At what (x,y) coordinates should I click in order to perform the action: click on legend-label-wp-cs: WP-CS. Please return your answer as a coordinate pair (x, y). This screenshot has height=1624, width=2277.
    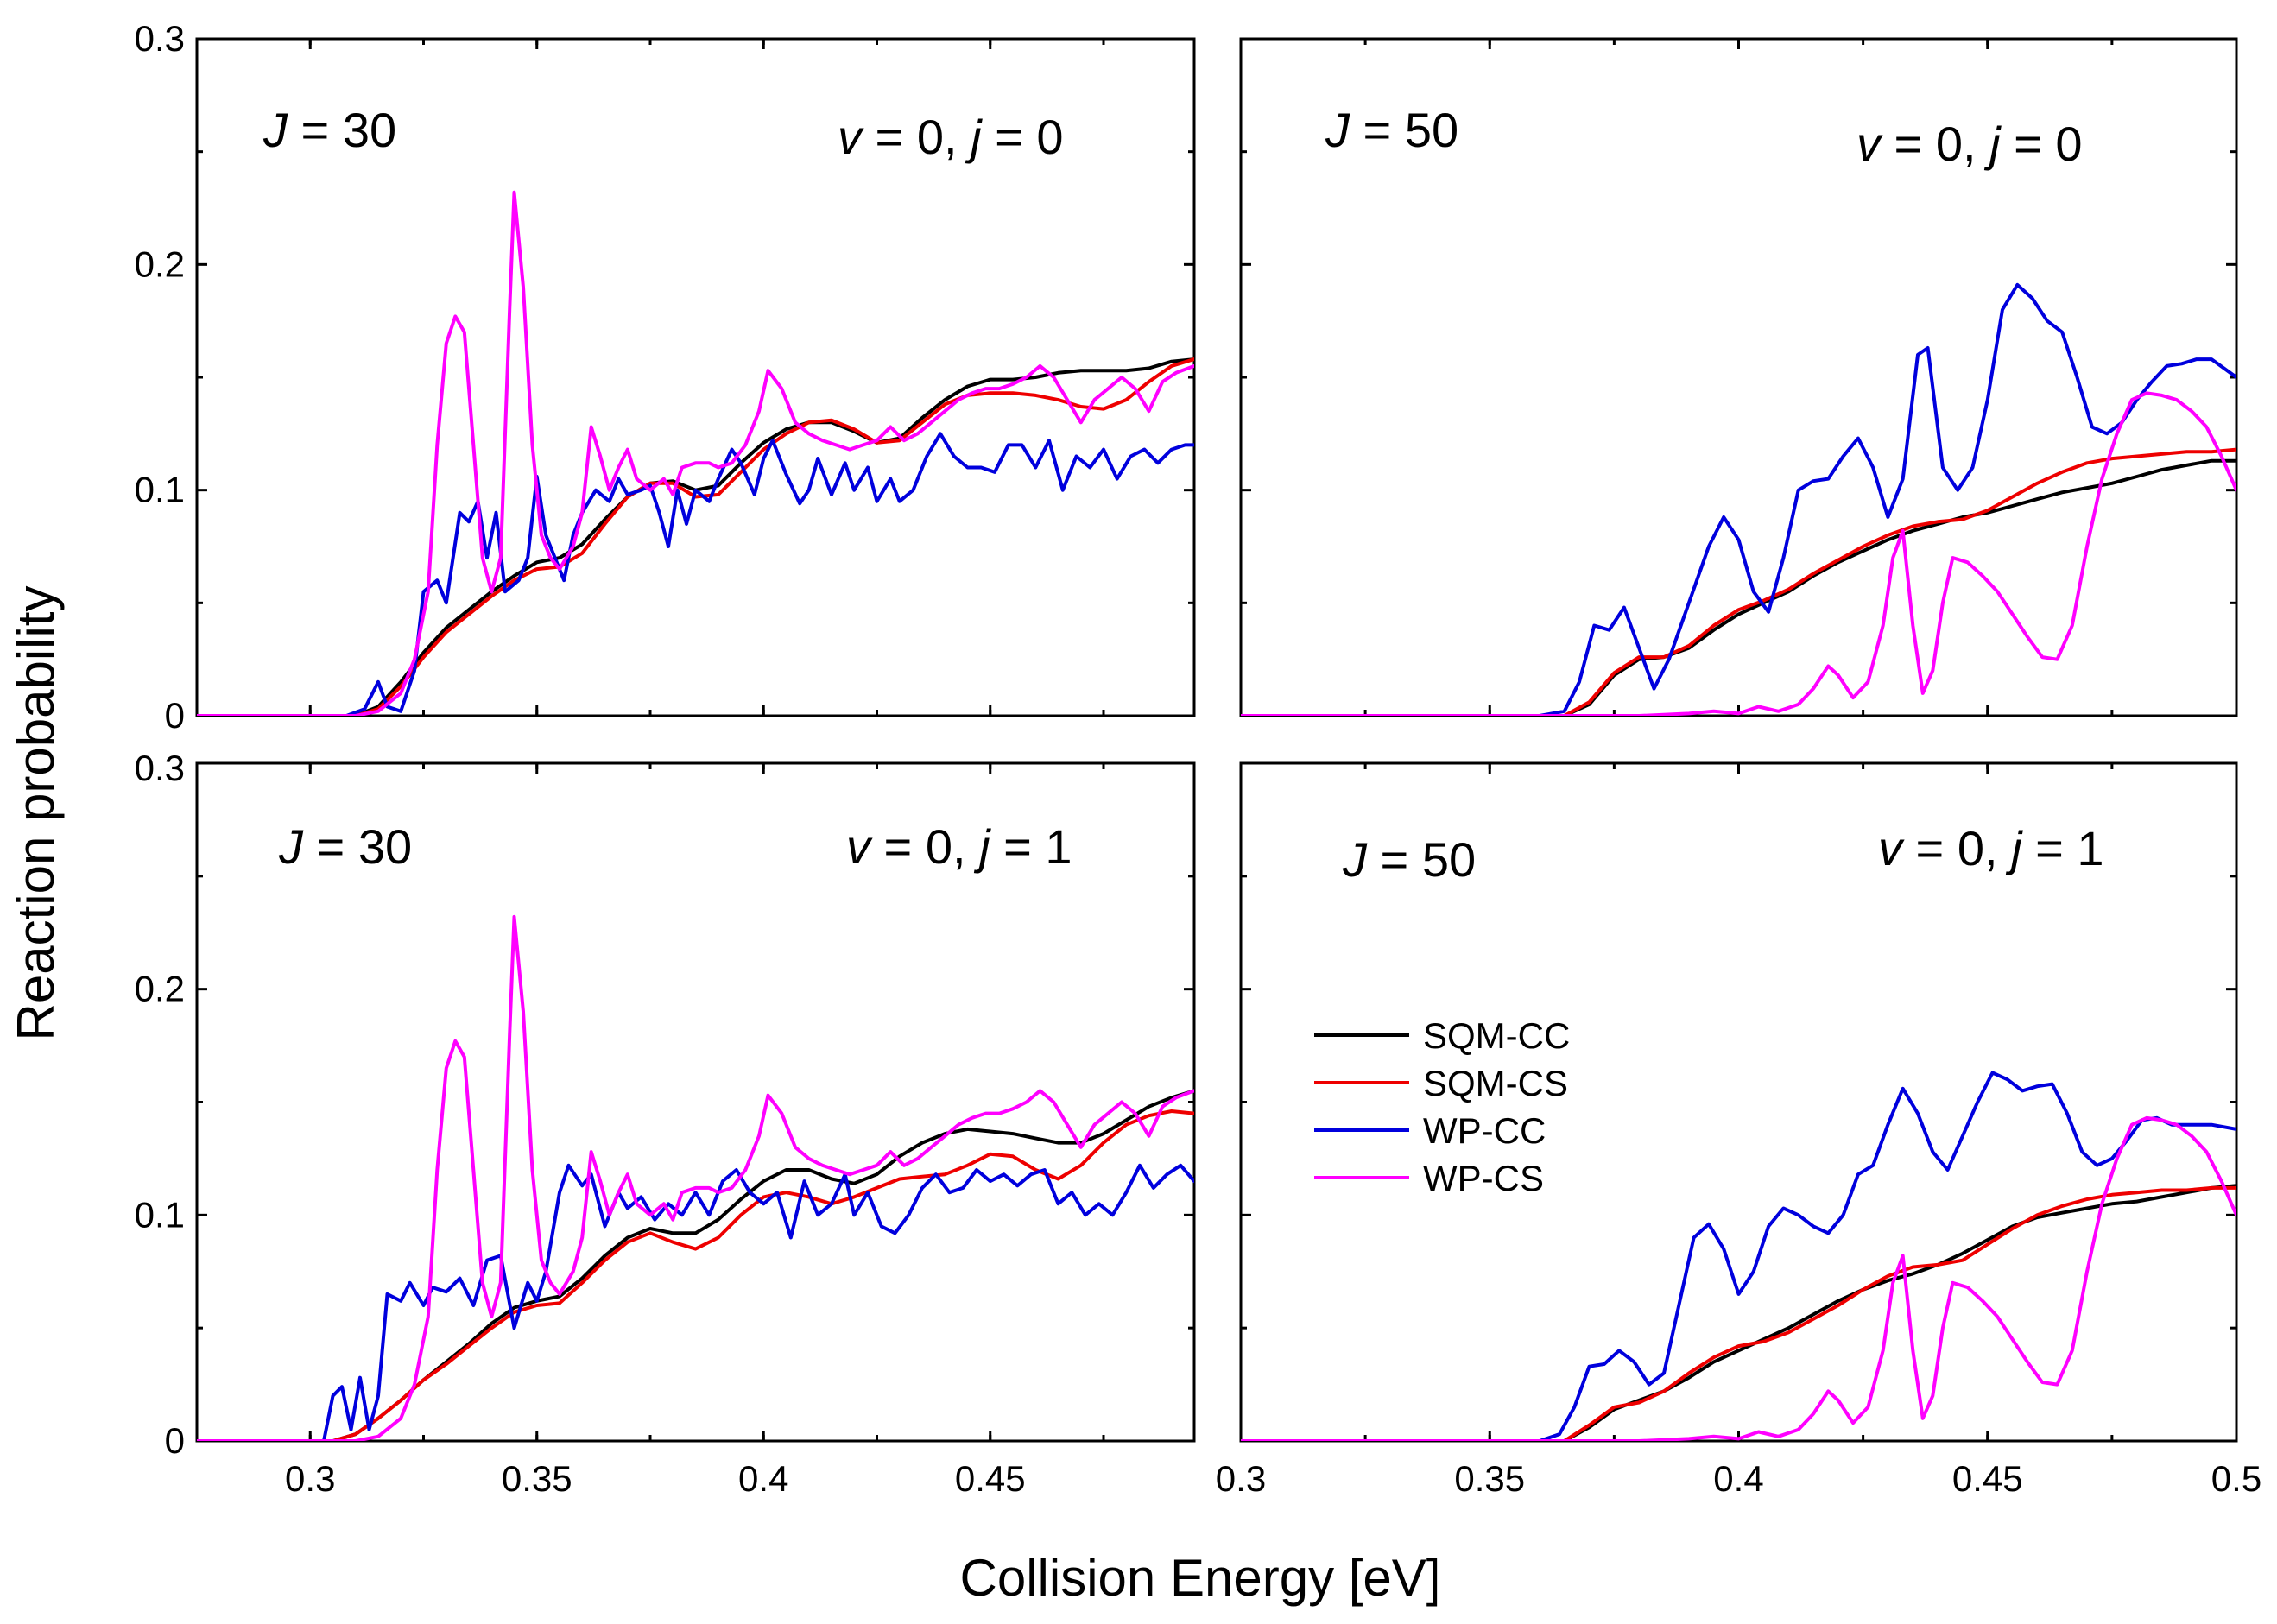
    Looking at the image, I should click on (1483, 1178).